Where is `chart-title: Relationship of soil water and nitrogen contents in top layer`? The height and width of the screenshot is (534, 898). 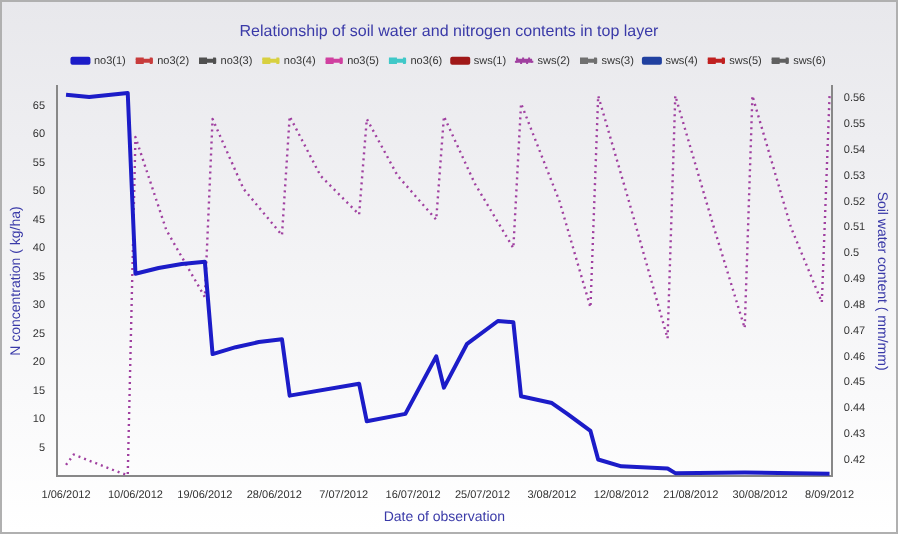 chart-title: Relationship of soil water and nitrogen contents in top layer is located at coordinates (449, 31).